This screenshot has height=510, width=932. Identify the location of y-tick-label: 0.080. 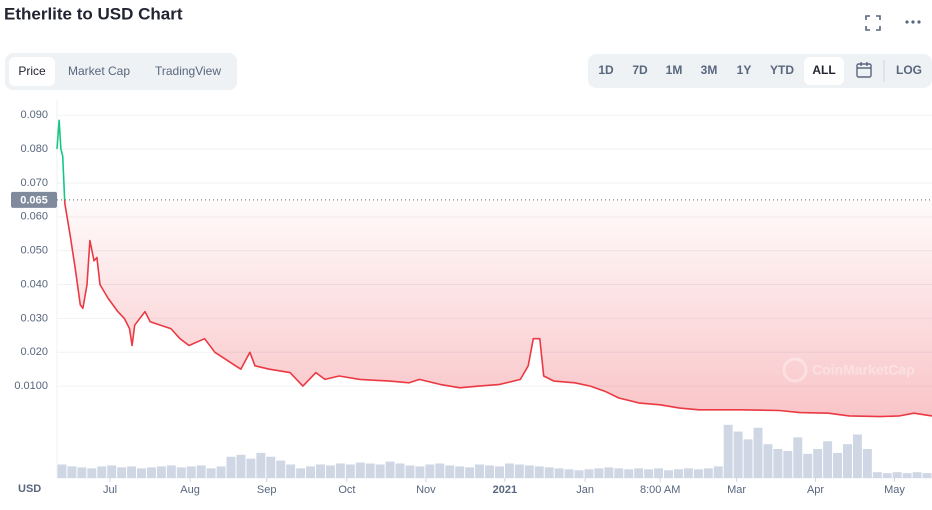
(34, 149).